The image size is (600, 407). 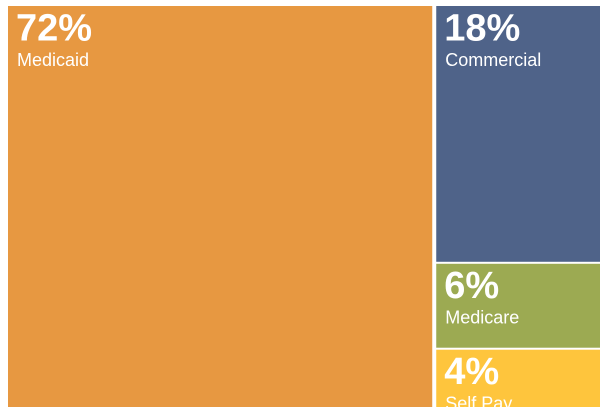 I want to click on category-label: Medicare, so click(x=482, y=318).